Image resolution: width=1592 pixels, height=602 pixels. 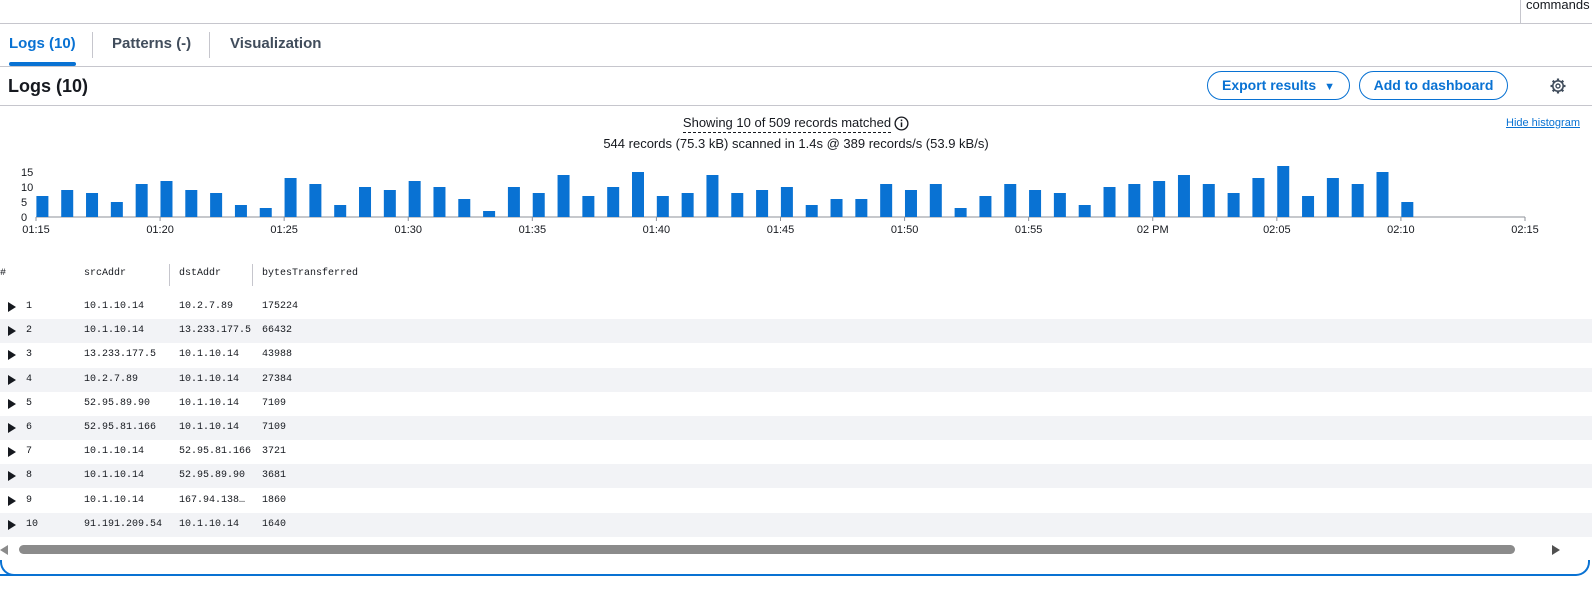 What do you see at coordinates (310, 273) in the screenshot?
I see `column-header-bytes: bytesTransferred` at bounding box center [310, 273].